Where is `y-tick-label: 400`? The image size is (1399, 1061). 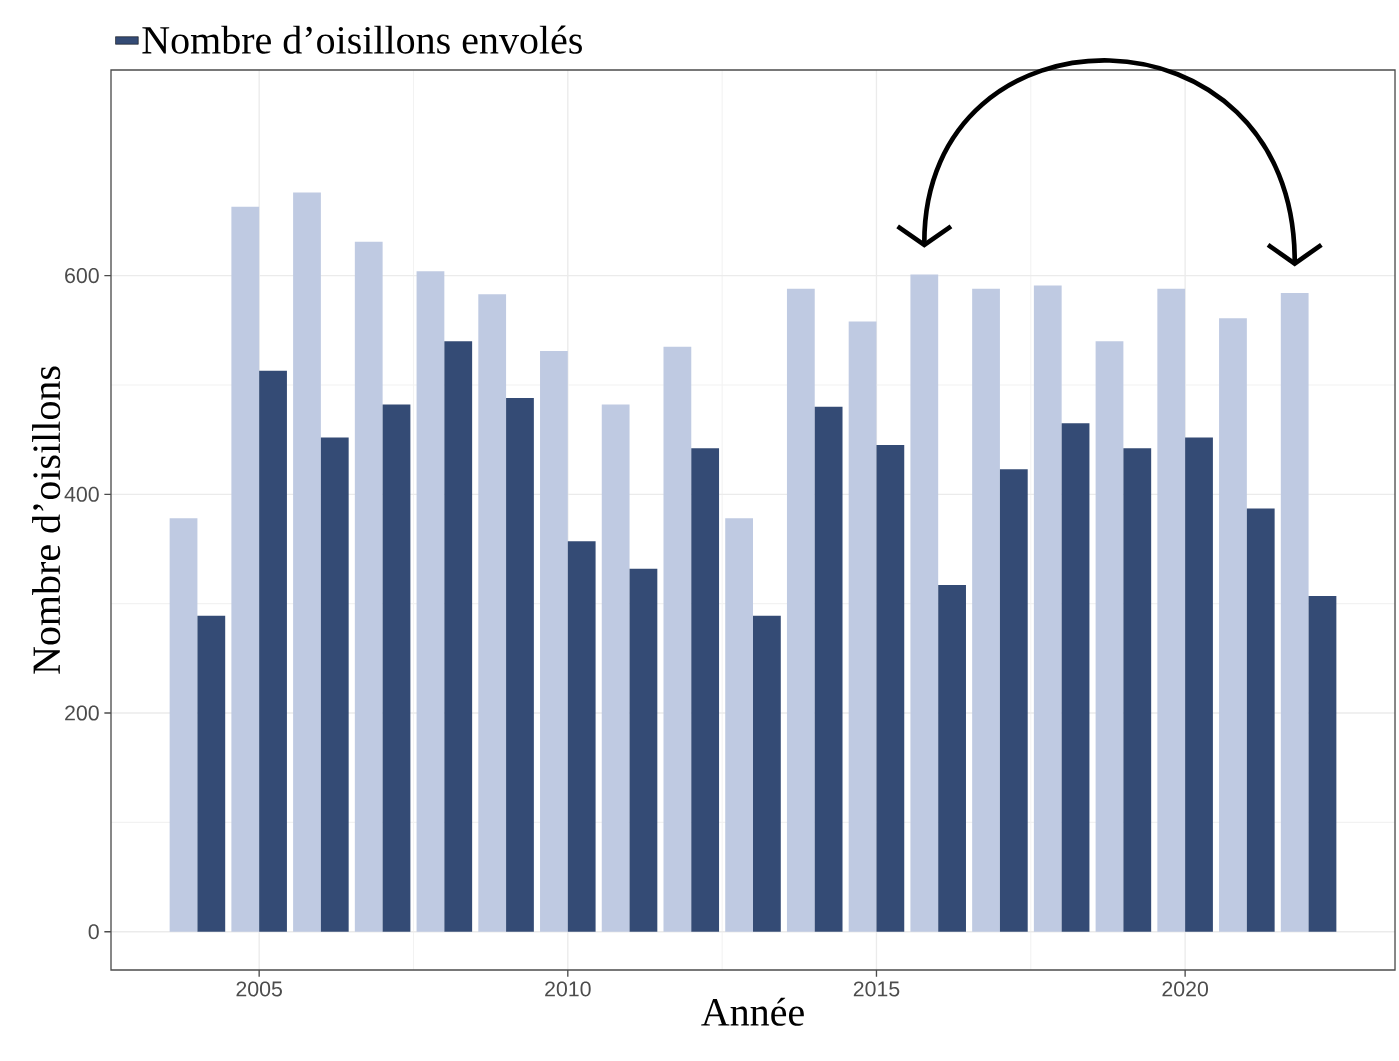 y-tick-label: 400 is located at coordinates (81, 494).